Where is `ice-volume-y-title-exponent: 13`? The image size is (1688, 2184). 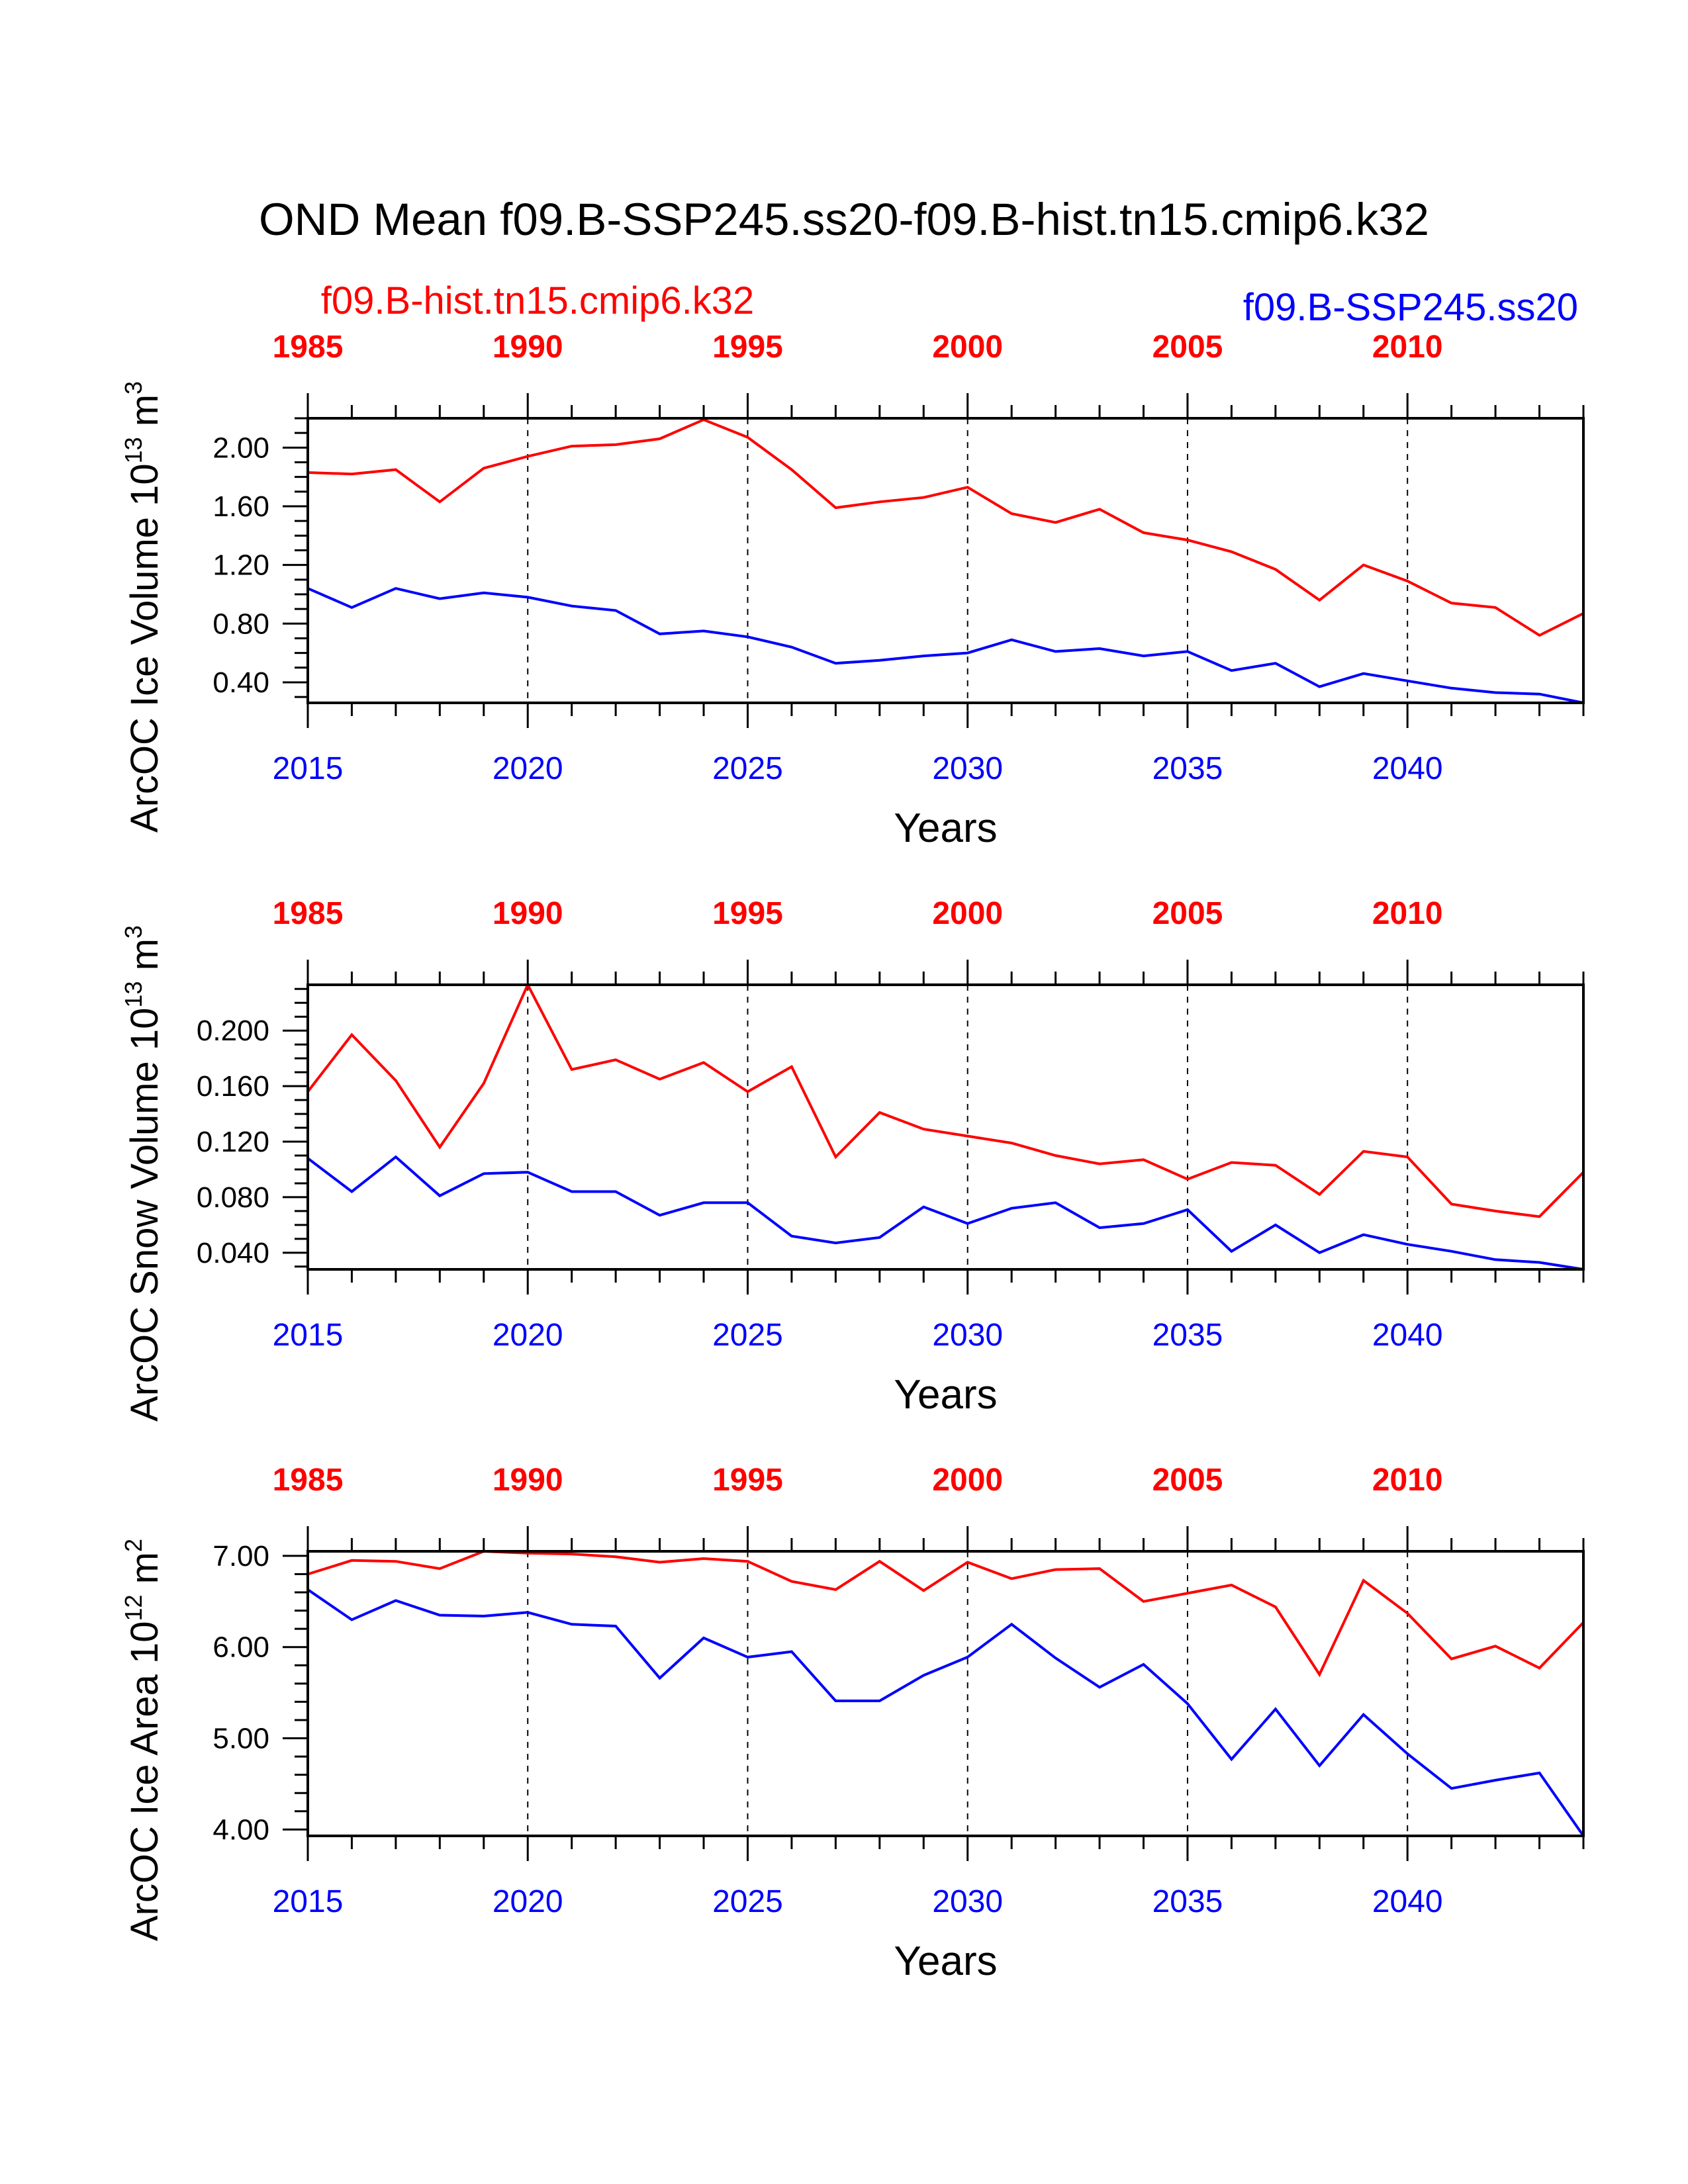 ice-volume-y-title-exponent: 13 is located at coordinates (133, 450).